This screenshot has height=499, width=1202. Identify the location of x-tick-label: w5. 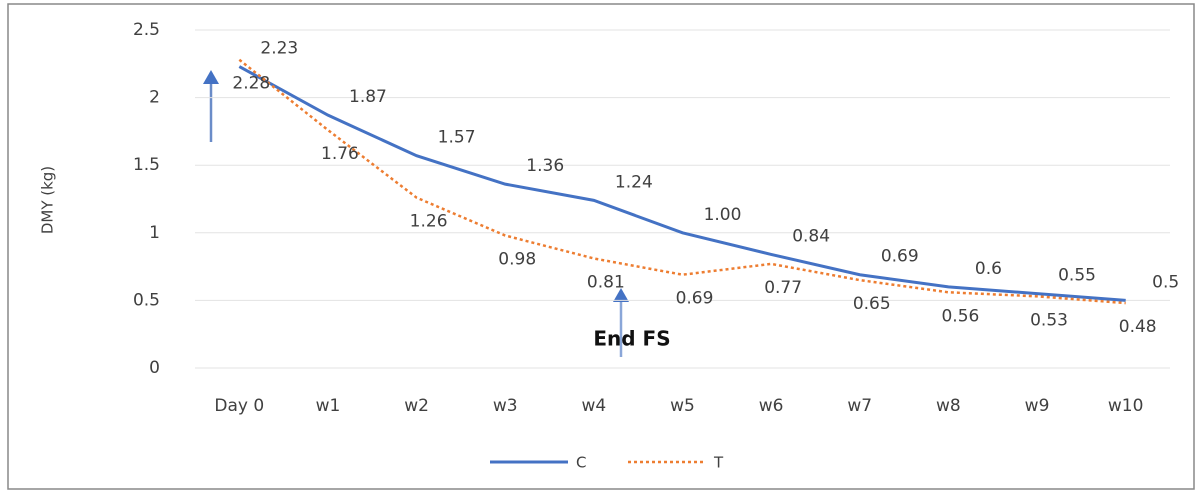
(682, 406).